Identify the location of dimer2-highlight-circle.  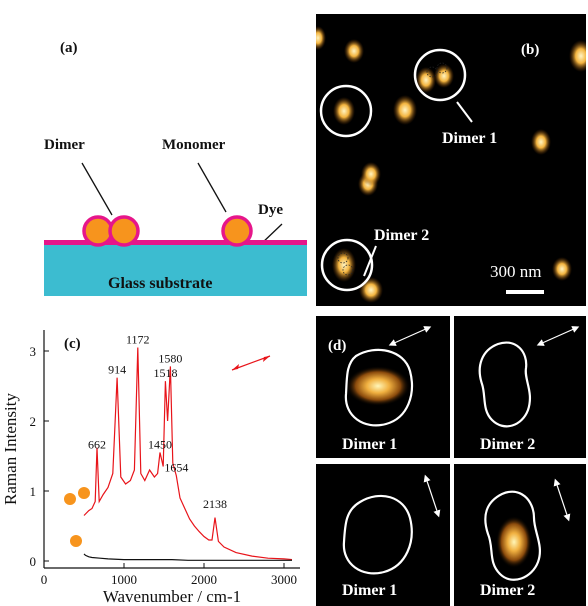
(347, 265).